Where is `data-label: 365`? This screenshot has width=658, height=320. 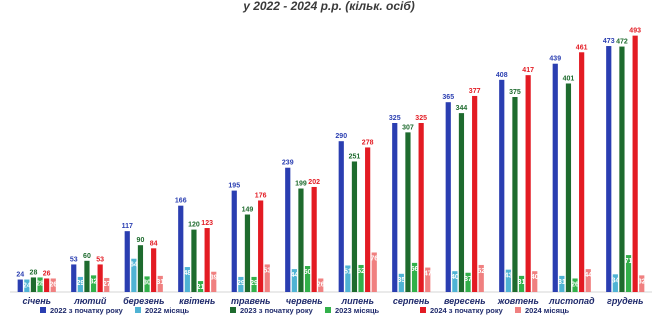 data-label: 365 is located at coordinates (448, 97).